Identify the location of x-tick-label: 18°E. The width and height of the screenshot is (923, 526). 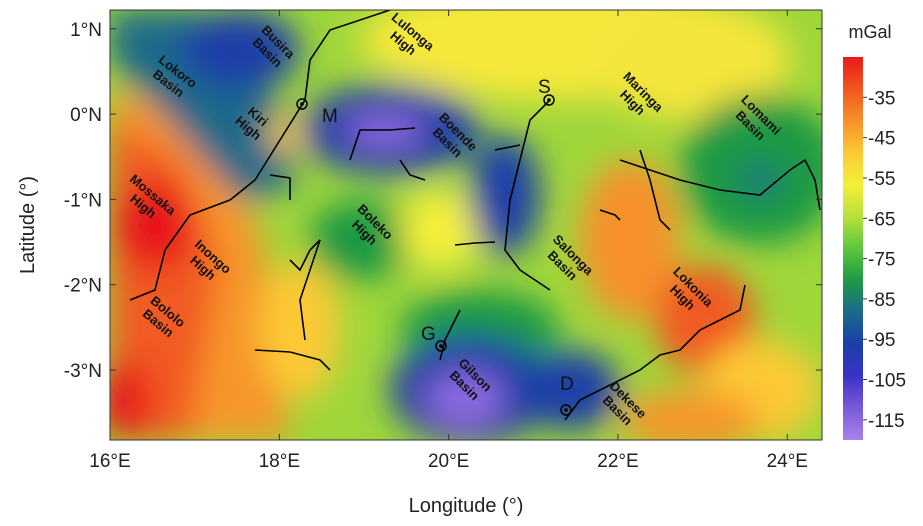
(279, 461).